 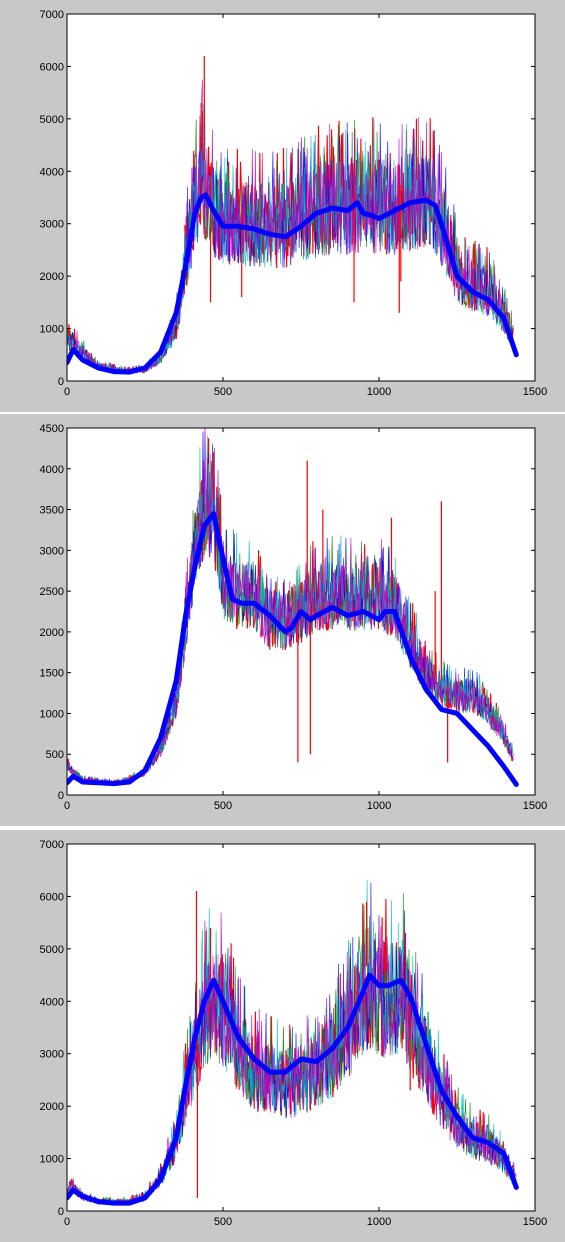 I want to click on y-tick-label: 500, so click(x=55, y=755).